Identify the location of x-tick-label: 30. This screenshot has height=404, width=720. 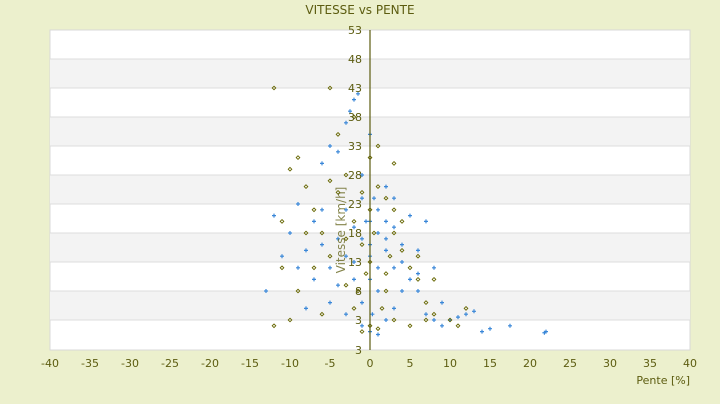
(610, 363).